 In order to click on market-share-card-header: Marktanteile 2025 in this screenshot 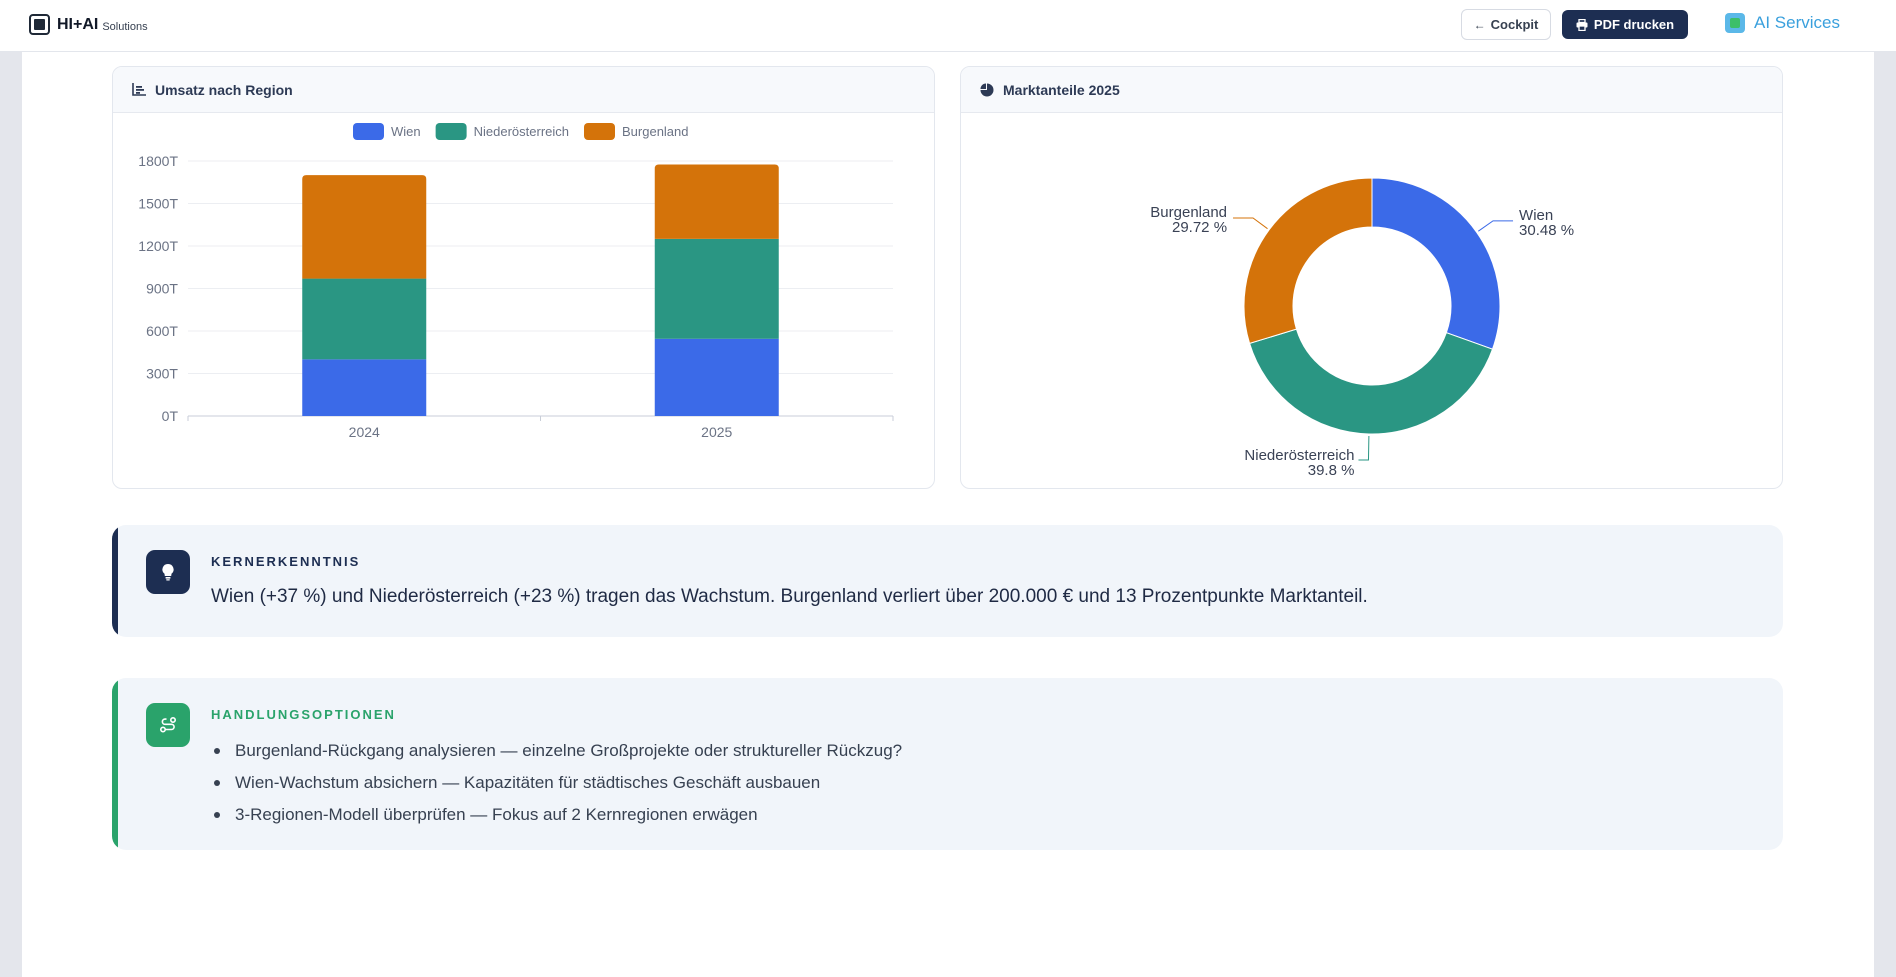, I will do `click(1371, 90)`.